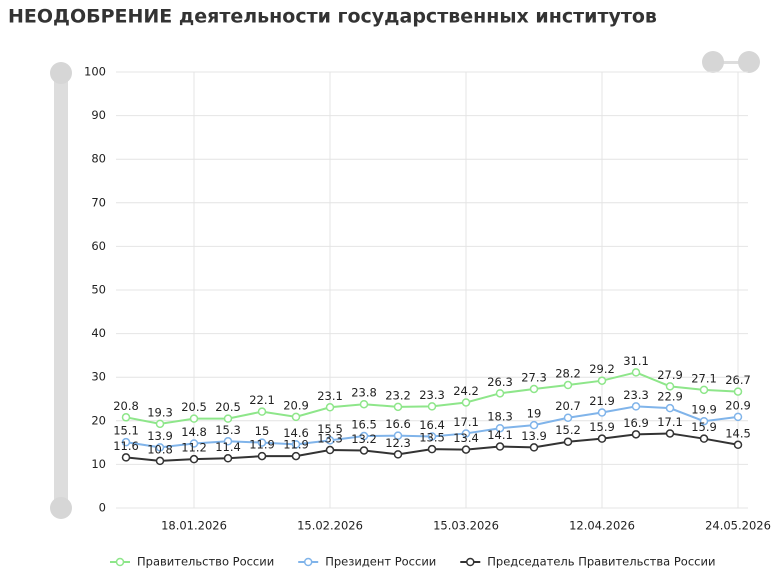  Describe the element at coordinates (98, 464) in the screenshot. I see `y-tick-label: 10` at that location.